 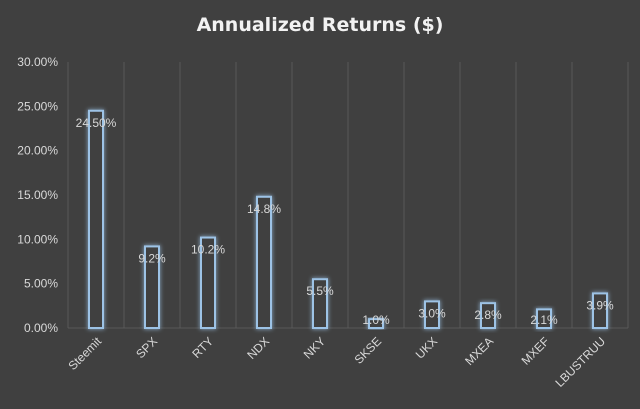 I want to click on x-tick-label: LBUSTRUU, so click(x=580, y=362).